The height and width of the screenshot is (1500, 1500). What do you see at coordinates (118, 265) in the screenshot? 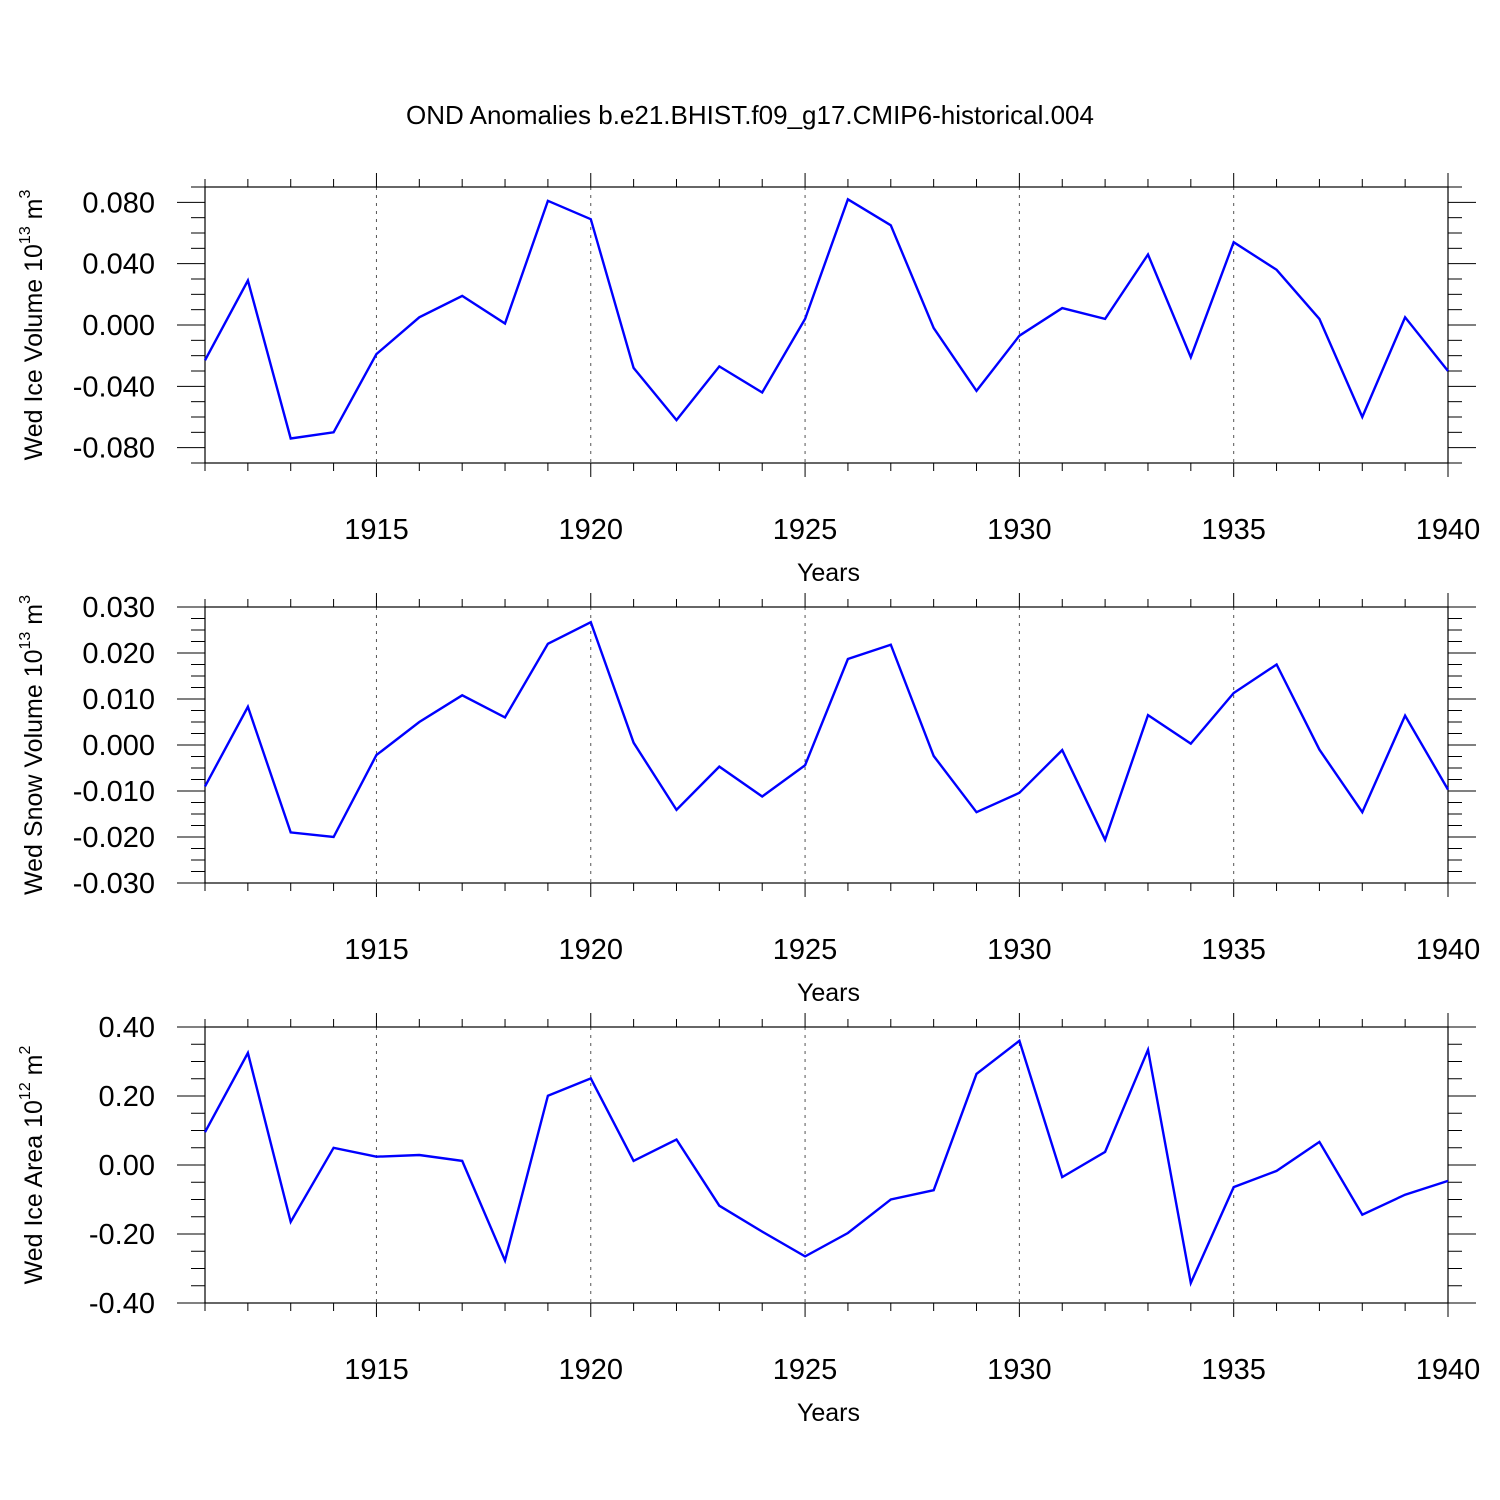
I see `y-tick-label: 0.040` at bounding box center [118, 265].